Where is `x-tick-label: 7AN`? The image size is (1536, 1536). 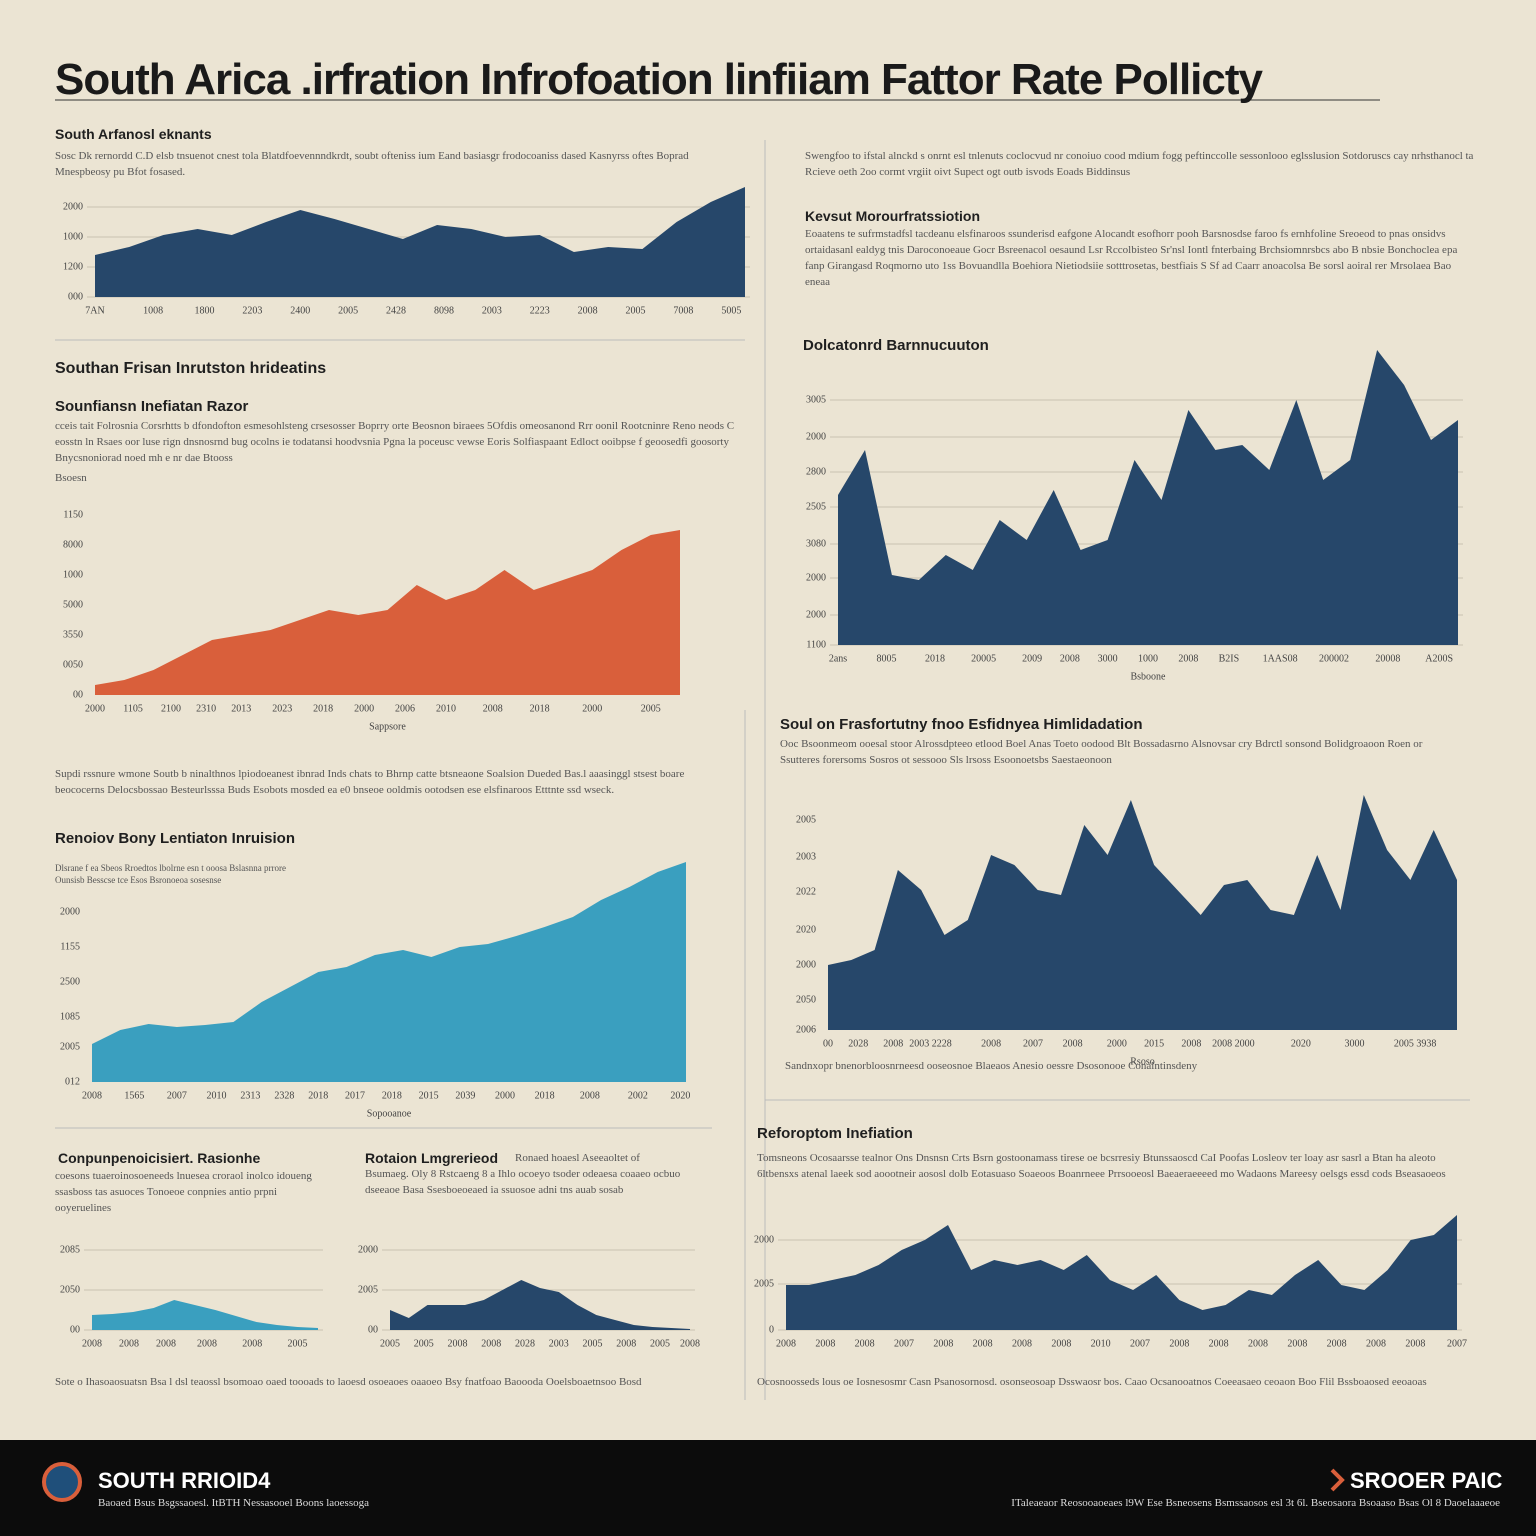
x-tick-label: 7AN is located at coordinates (94, 310).